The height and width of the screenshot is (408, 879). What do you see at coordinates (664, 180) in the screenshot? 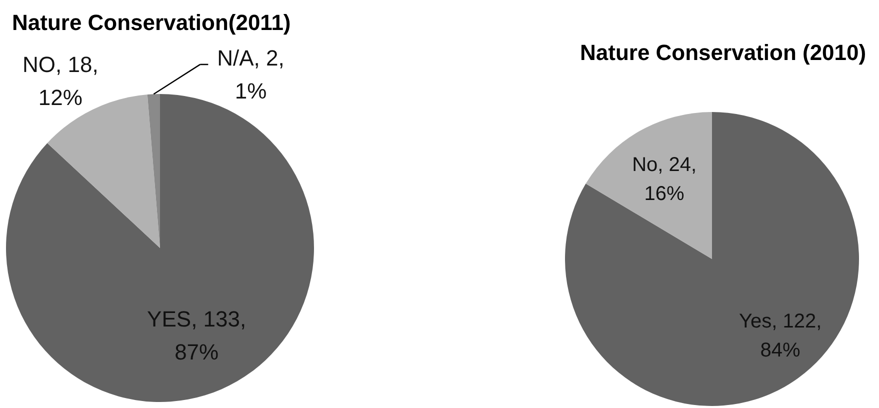
I see `slice-label: No, 24, 16%` at bounding box center [664, 180].